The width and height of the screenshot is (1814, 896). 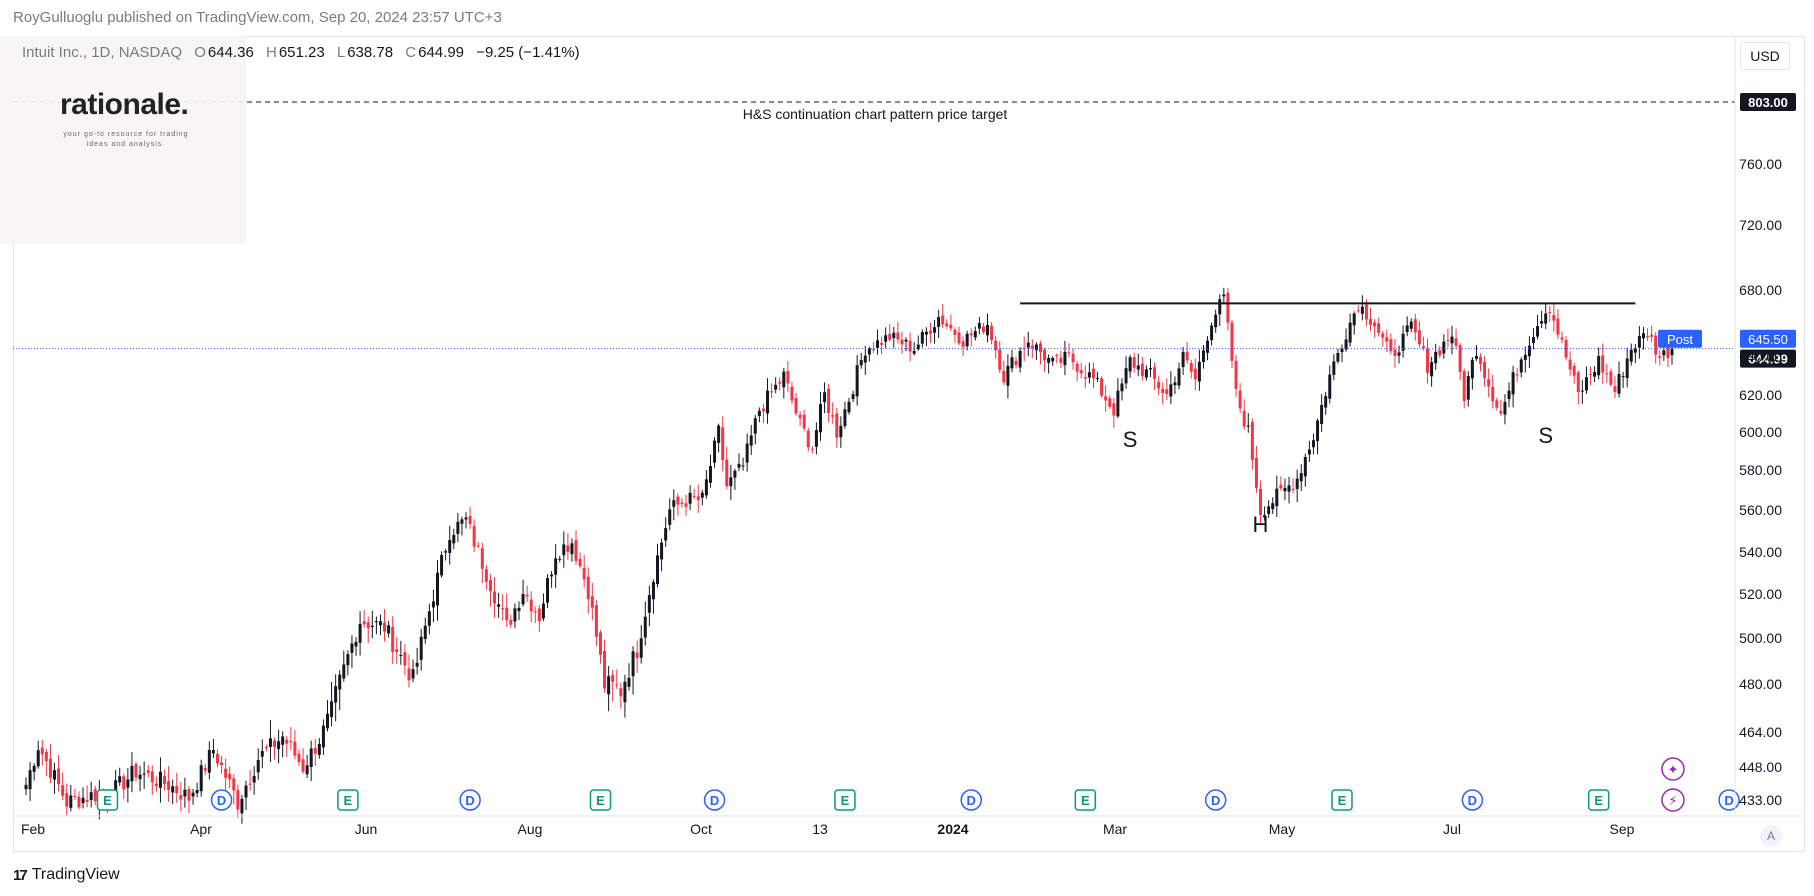 I want to click on dividend-icon, so click(x=1472, y=800).